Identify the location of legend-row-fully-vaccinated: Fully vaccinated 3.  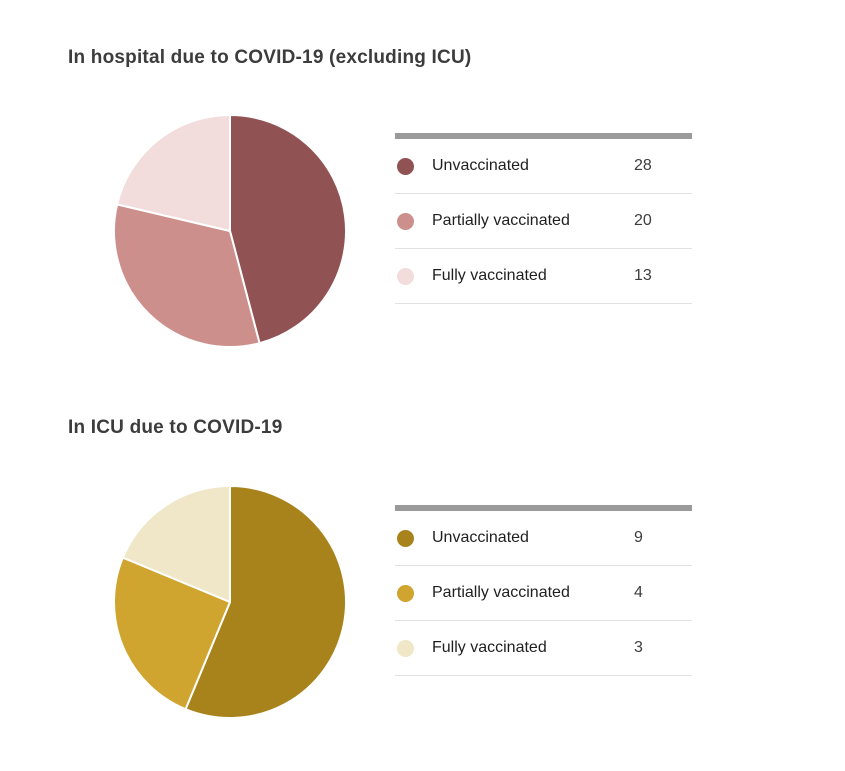
(543, 648).